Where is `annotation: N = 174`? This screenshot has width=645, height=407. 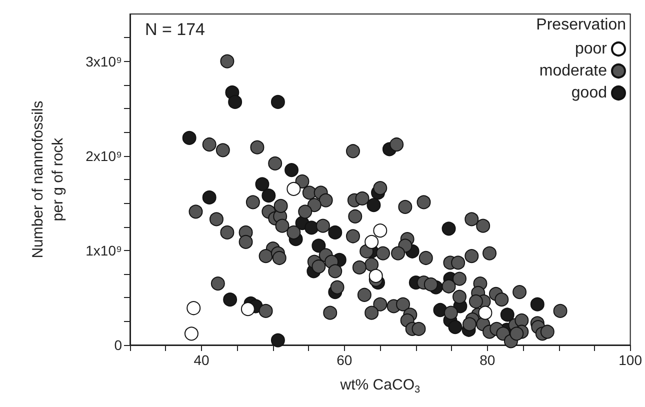
annotation: N = 174 is located at coordinates (175, 29).